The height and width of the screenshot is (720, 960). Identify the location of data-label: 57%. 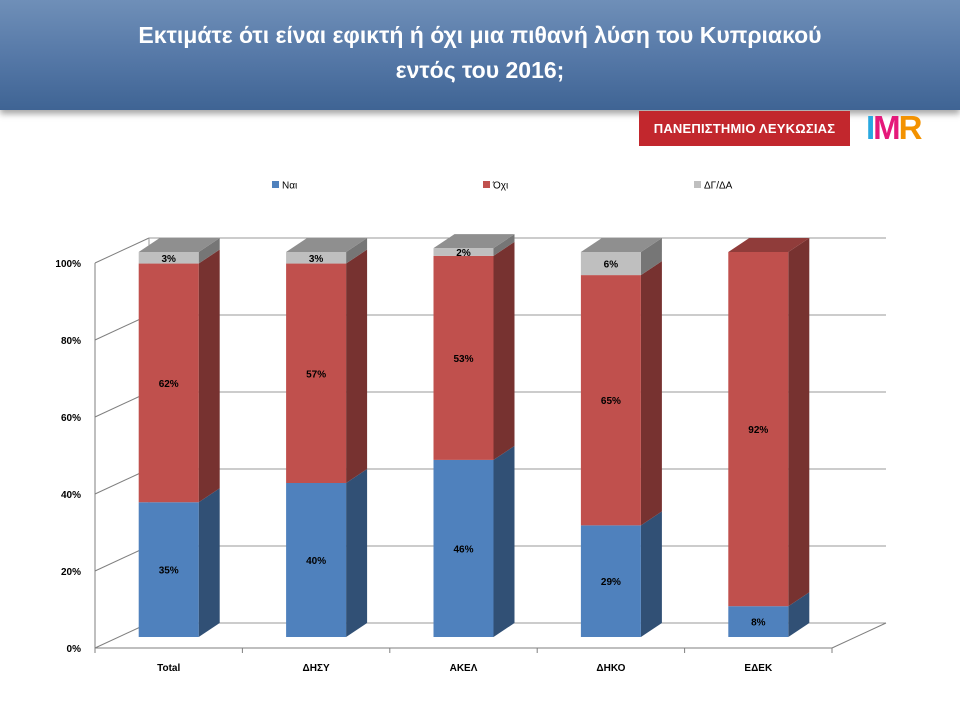
(316, 374).